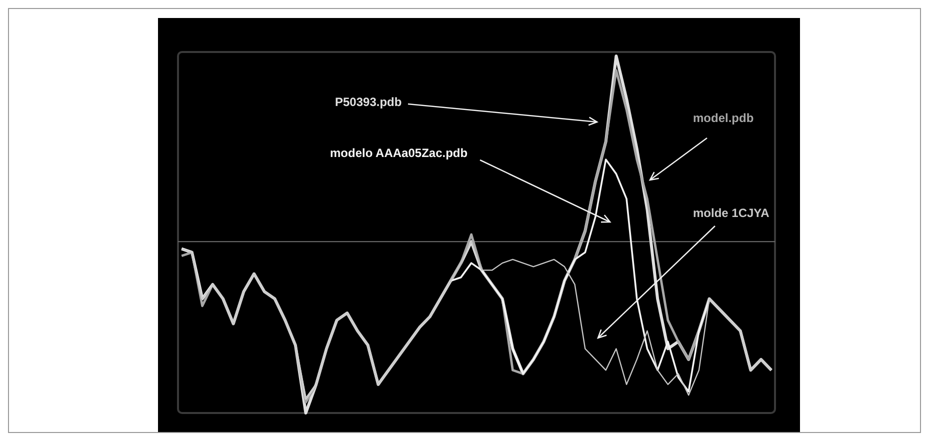 The image size is (929, 441). What do you see at coordinates (723, 118) in the screenshot?
I see `text: model.pdb` at bounding box center [723, 118].